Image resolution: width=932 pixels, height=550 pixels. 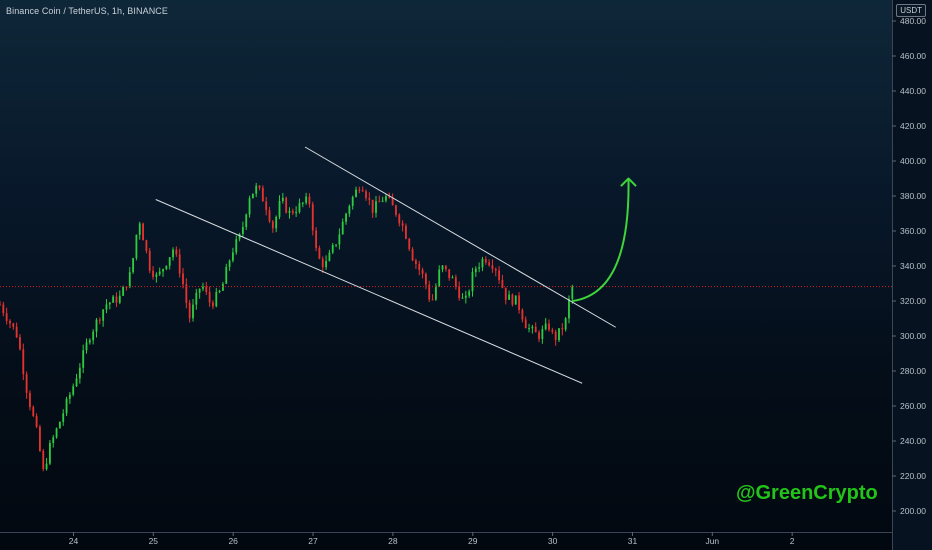 I want to click on price-tick-label: 400.00, so click(x=913, y=161).